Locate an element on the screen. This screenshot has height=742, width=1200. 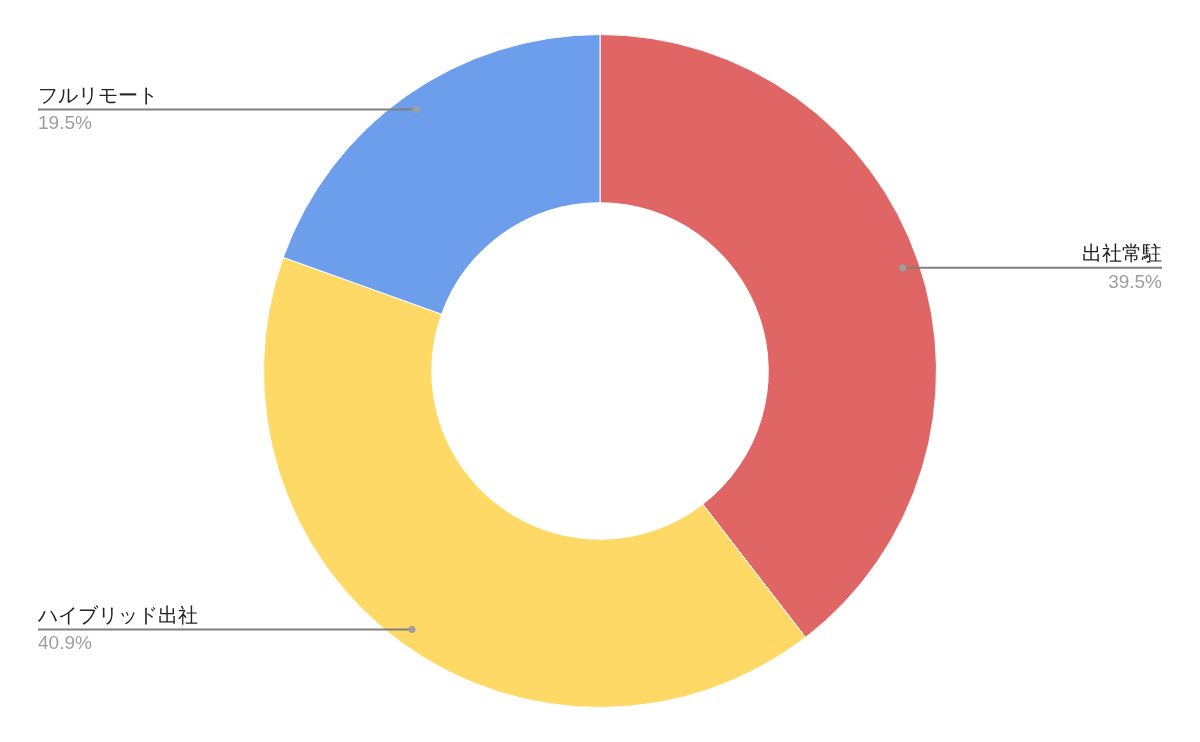
slice-label: フルリモート is located at coordinates (98, 94).